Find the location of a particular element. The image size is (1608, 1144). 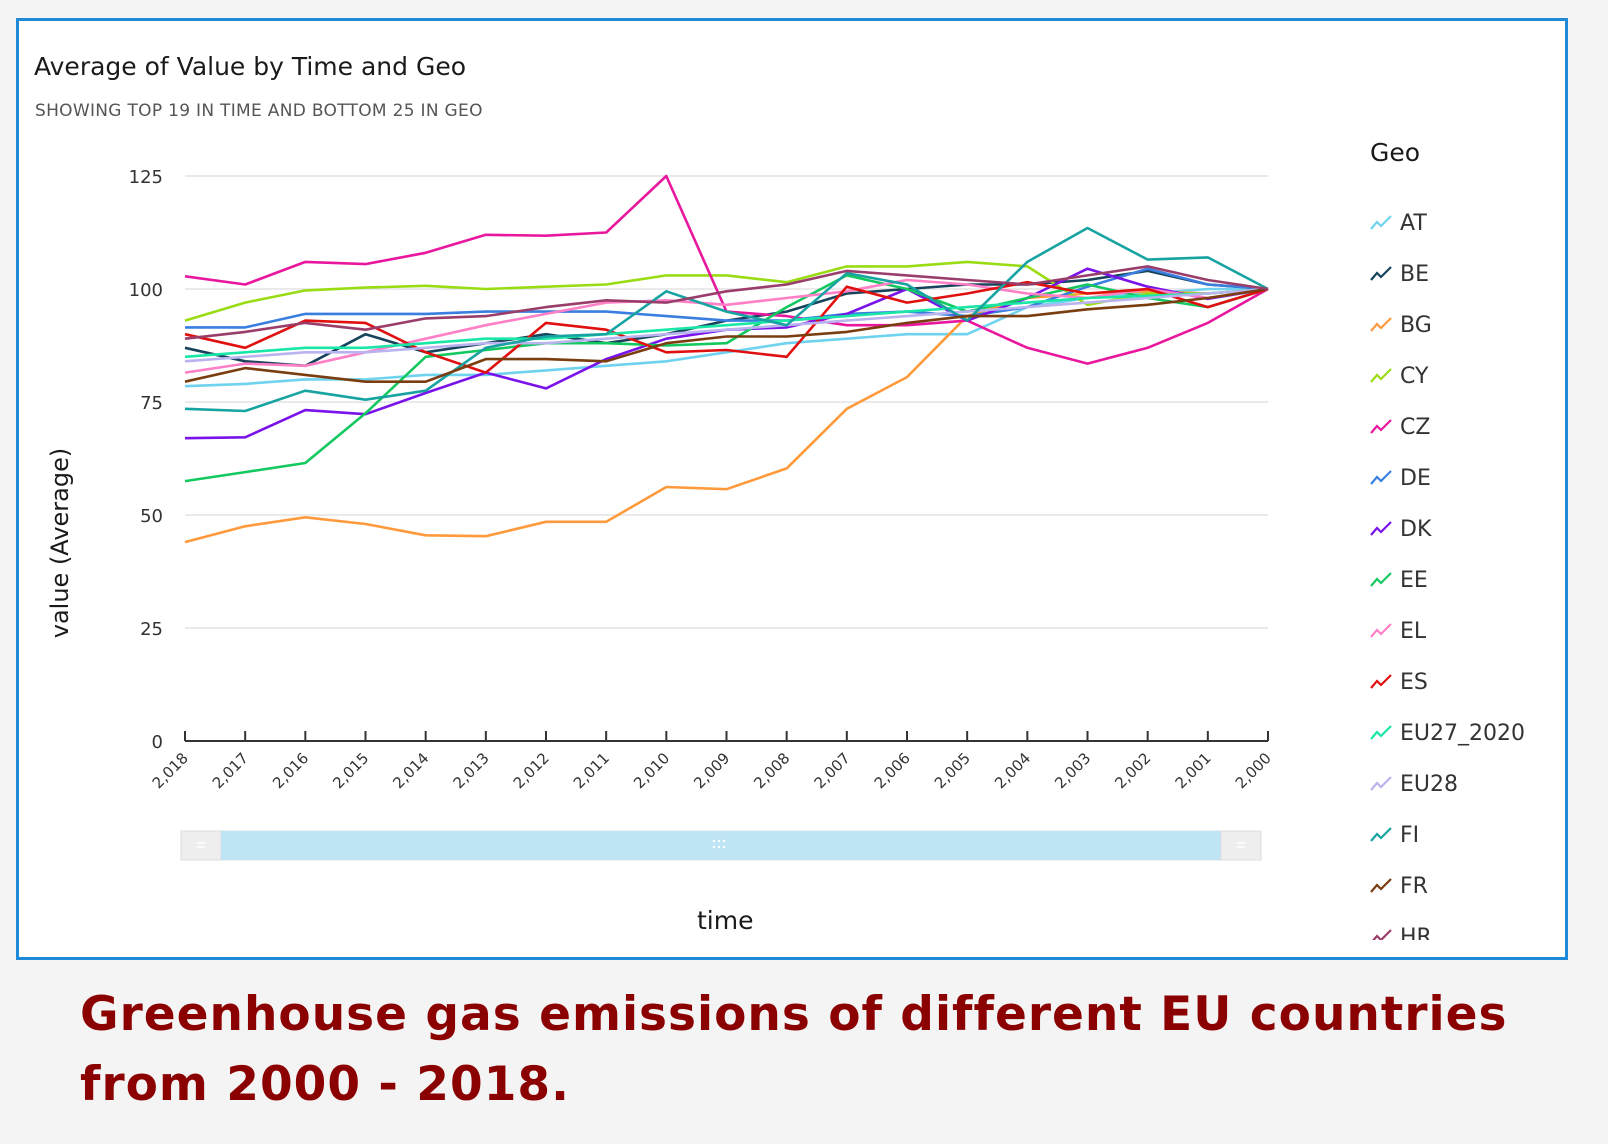

x-tick-label: 2,013 is located at coordinates (471, 770).